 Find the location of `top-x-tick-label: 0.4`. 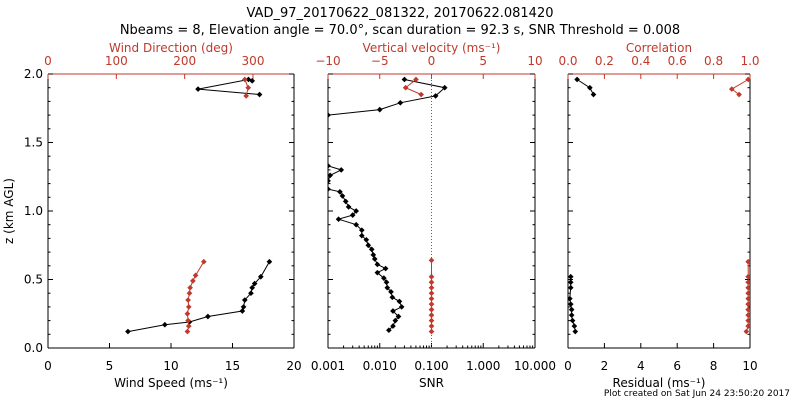

top-x-tick-label: 0.4 is located at coordinates (640, 61).